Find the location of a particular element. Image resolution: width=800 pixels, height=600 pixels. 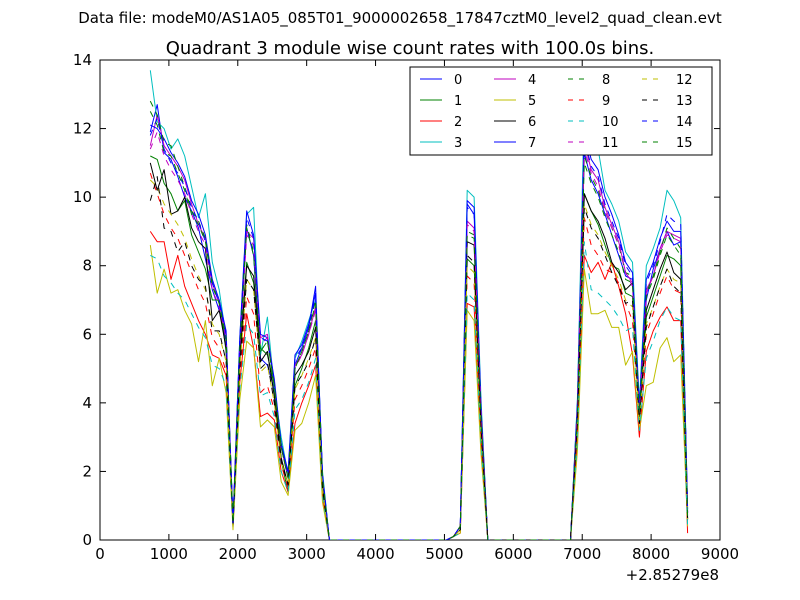

y-tick-label: 2 is located at coordinates (87, 471).